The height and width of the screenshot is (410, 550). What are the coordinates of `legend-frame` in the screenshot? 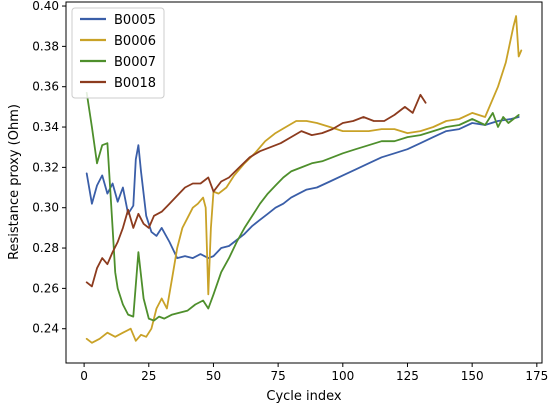 It's located at (118, 53).